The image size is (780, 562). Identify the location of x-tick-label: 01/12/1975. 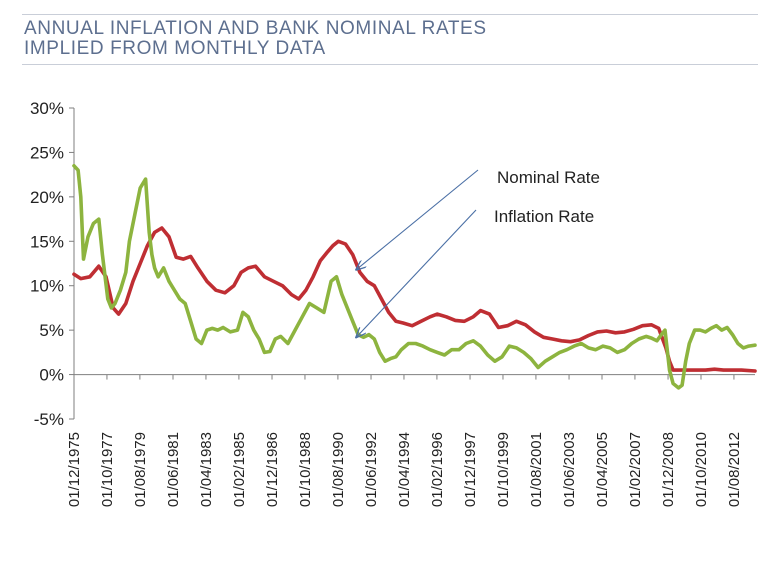
(74, 469).